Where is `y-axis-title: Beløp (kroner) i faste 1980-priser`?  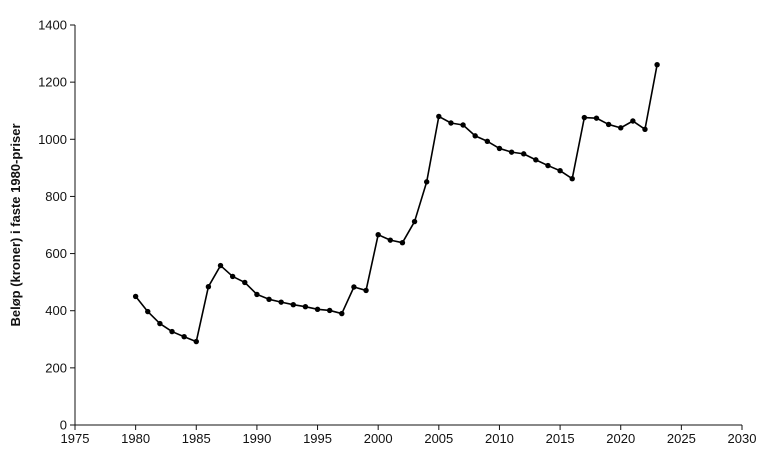 y-axis-title: Beløp (kroner) i faste 1980-priser is located at coordinates (15, 224).